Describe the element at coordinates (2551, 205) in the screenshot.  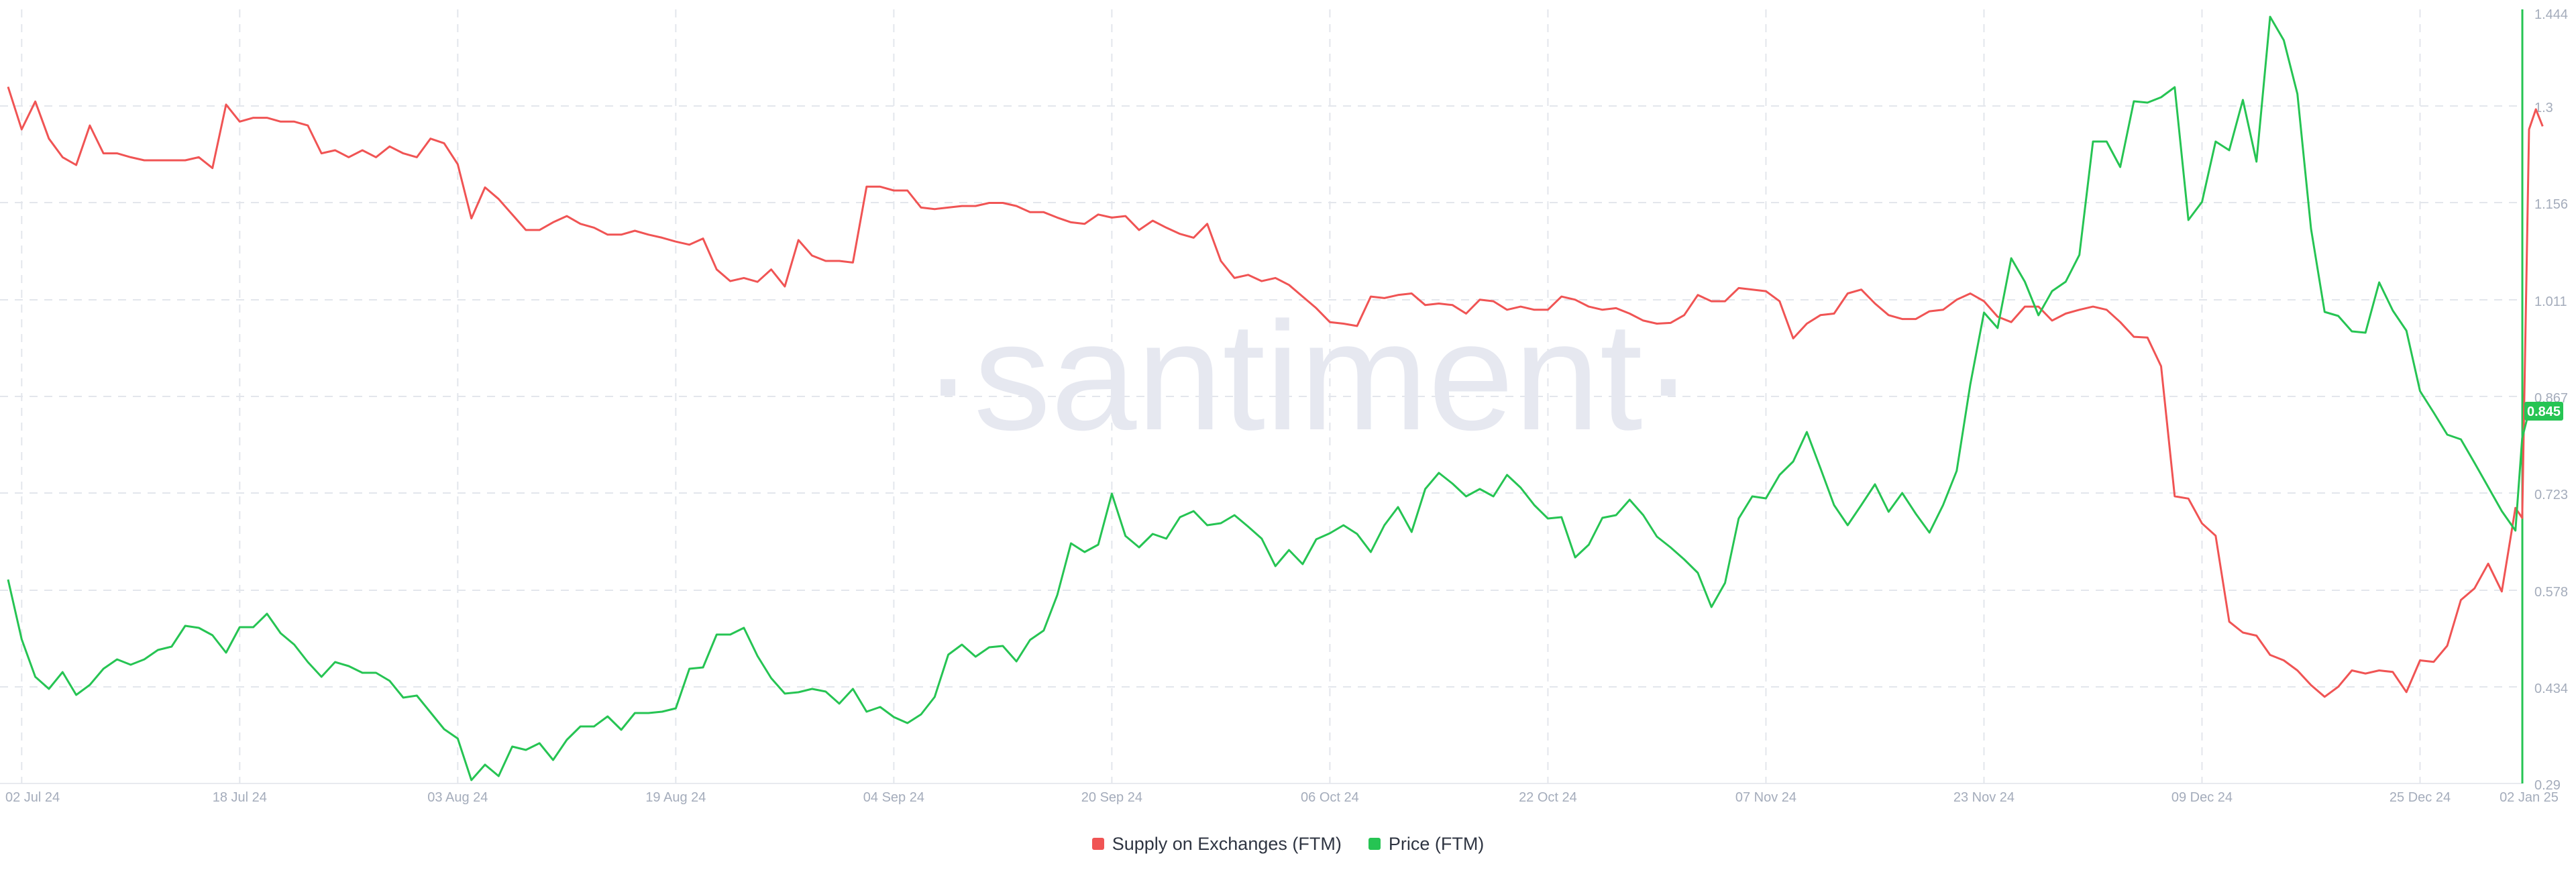
I see `price-tick-label: 1.156` at that location.